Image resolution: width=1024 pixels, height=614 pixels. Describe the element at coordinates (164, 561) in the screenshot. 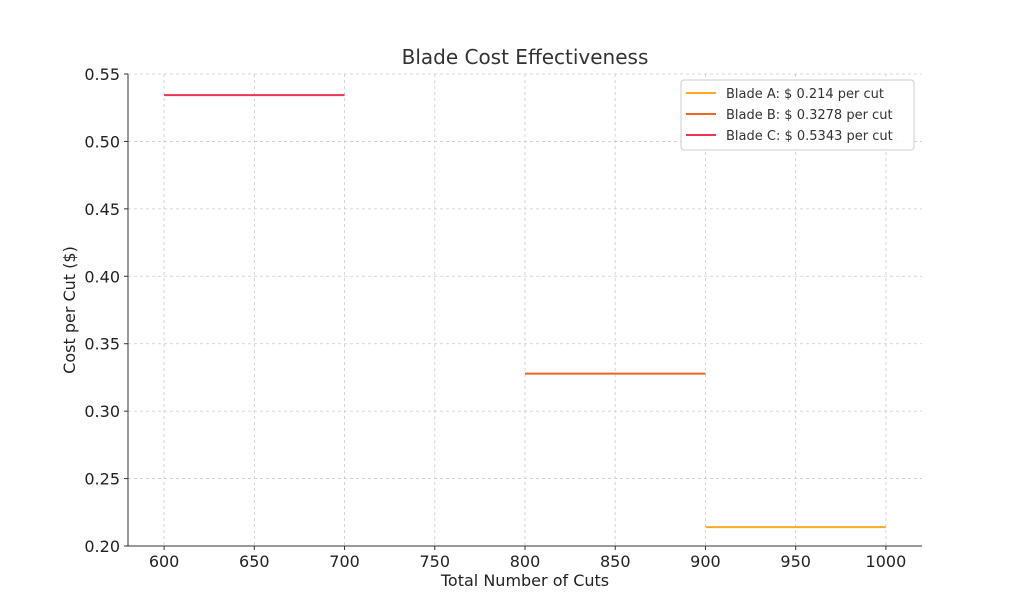

I see `x-tick-label: 600` at that location.